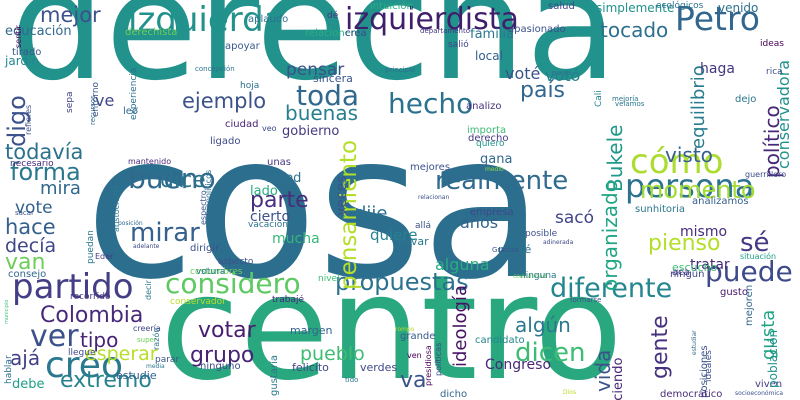  I want to click on cloud-word: departamento, so click(445, 31).